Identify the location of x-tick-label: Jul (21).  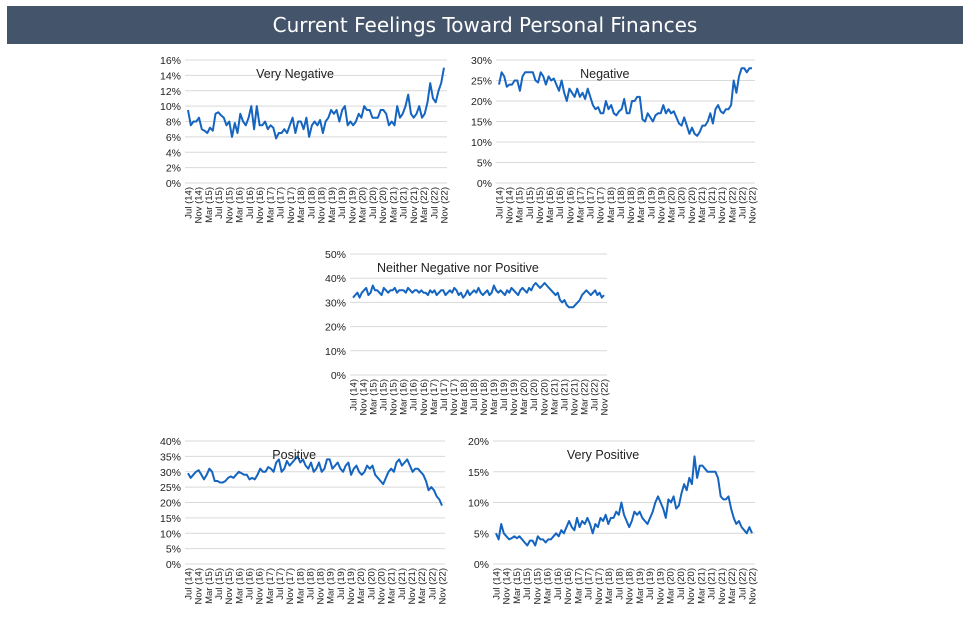
(402, 584).